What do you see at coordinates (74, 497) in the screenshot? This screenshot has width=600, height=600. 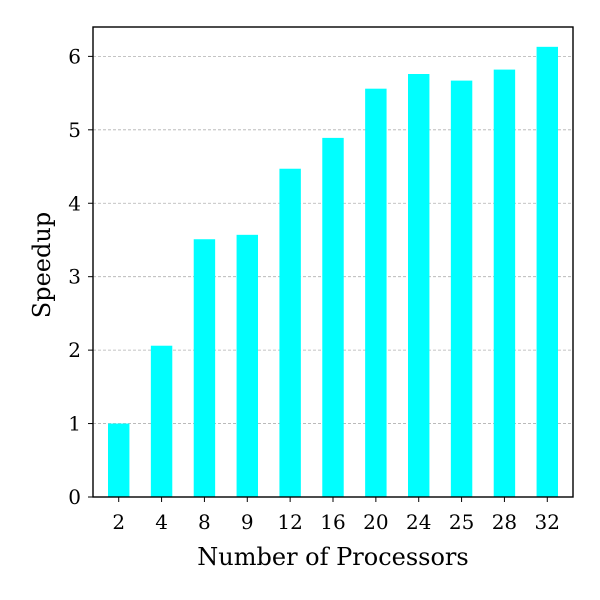 I see `y-tick-label: 0` at bounding box center [74, 497].